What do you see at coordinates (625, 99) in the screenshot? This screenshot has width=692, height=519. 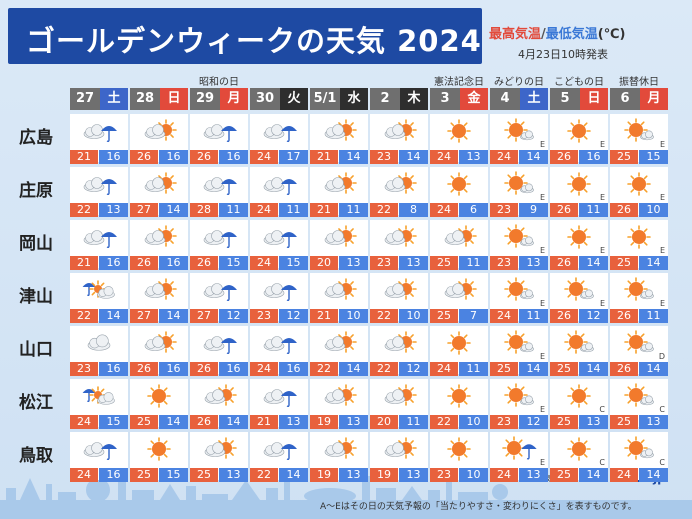 I see `day-date: 6` at bounding box center [625, 99].